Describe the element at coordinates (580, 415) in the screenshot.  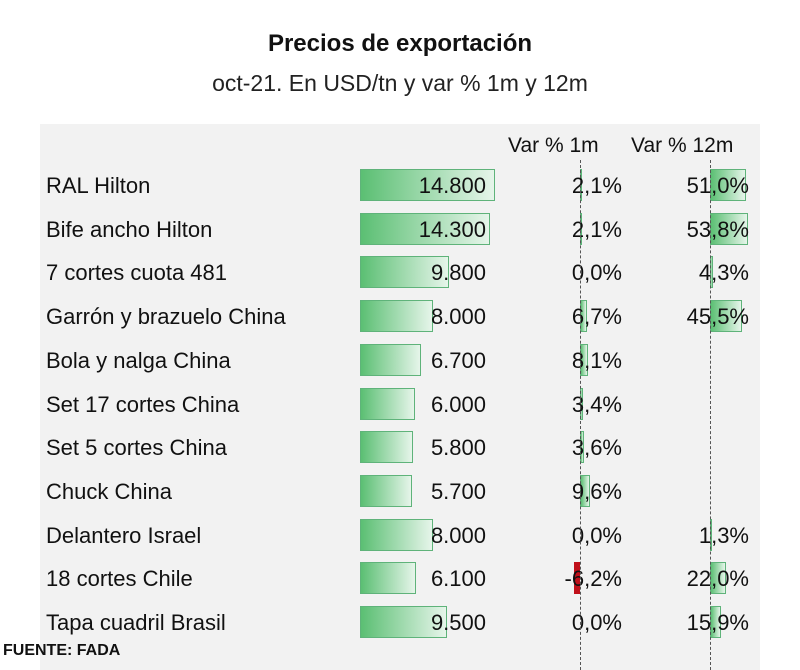
I see `var-1m-axis` at that location.